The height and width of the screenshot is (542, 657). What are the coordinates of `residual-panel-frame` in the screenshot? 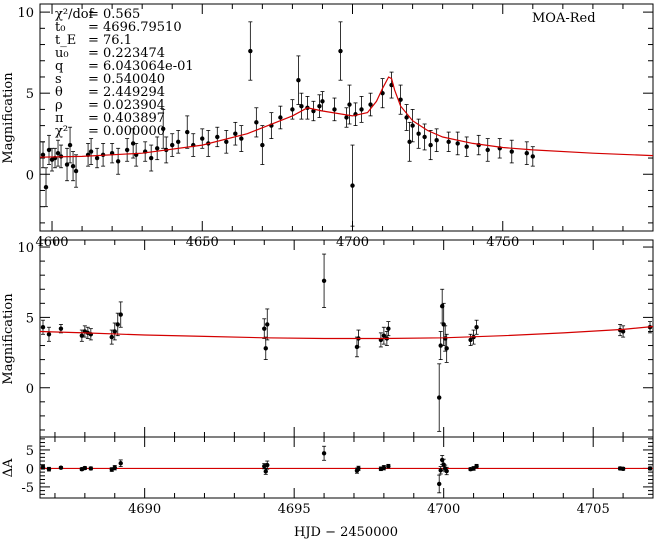 It's located at (346, 467).